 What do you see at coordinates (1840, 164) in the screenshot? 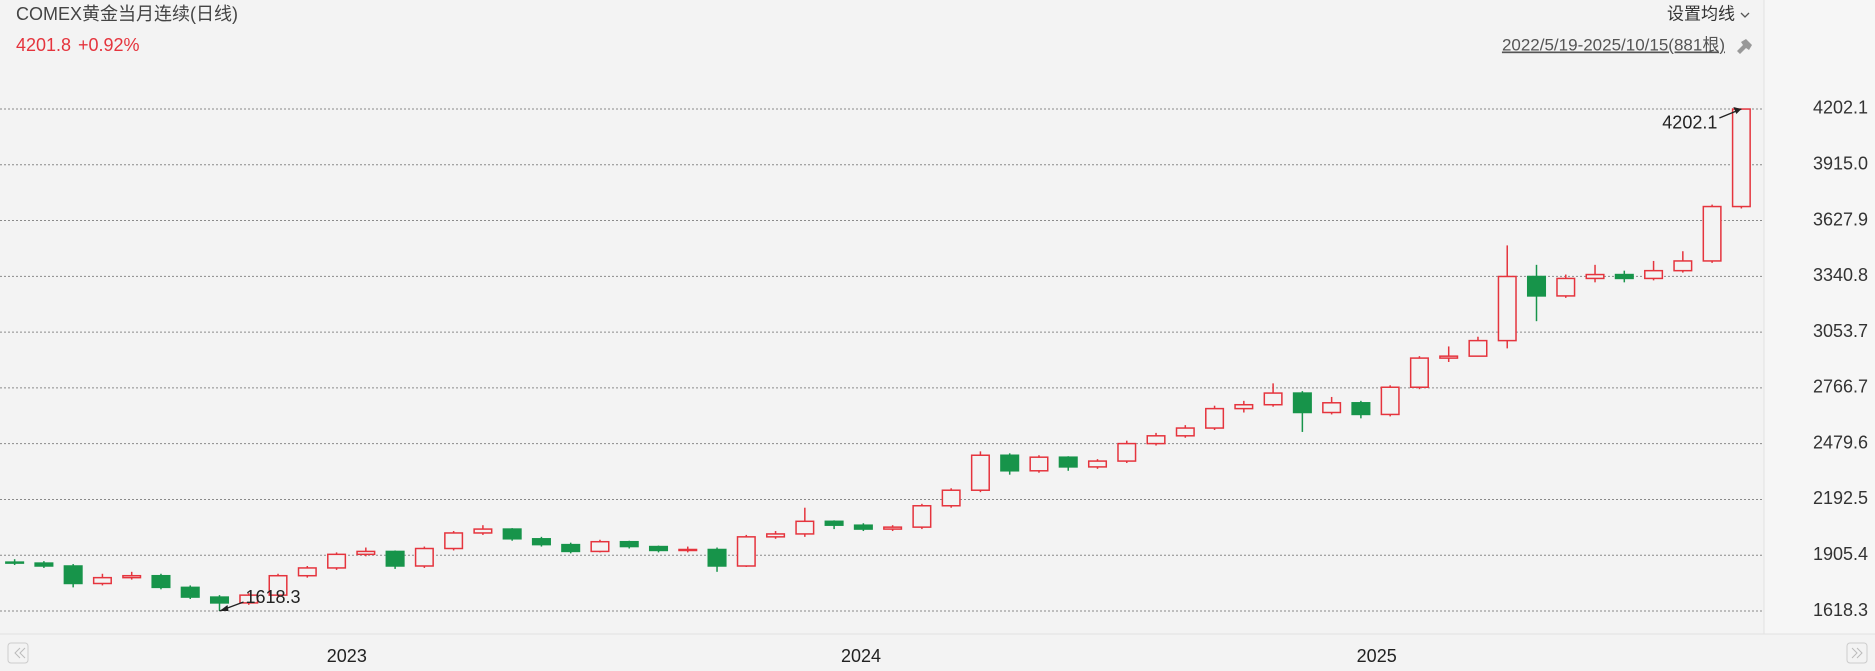
I see `y-tick-label: 3915.0` at bounding box center [1840, 164].